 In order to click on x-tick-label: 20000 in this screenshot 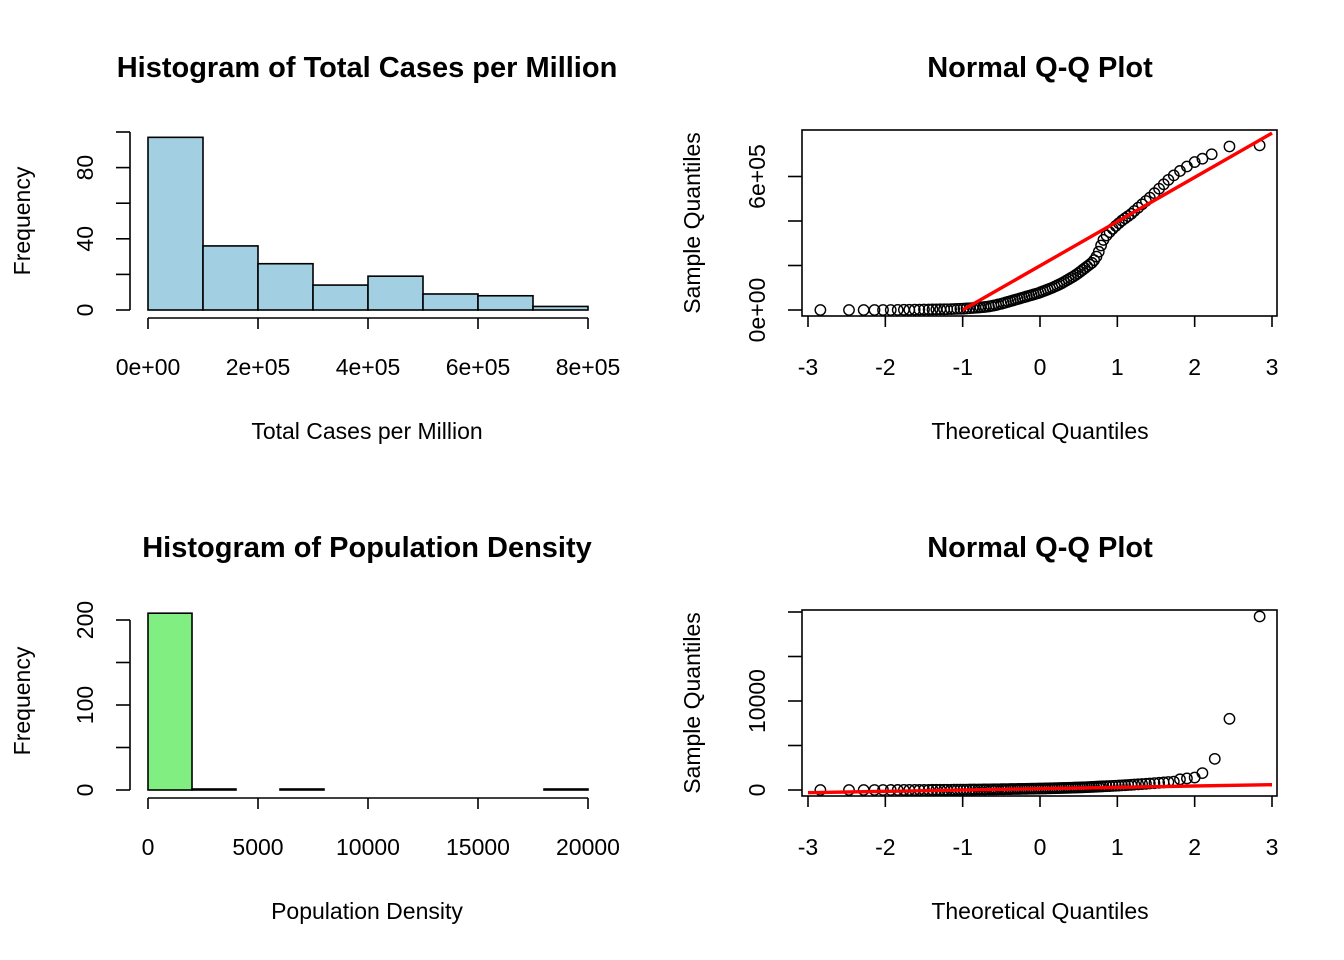, I will do `click(588, 847)`.